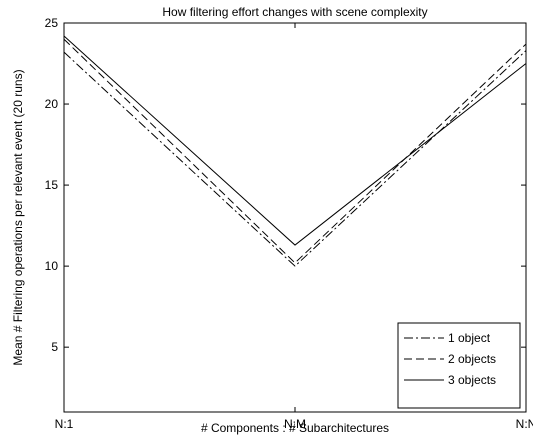  Describe the element at coordinates (472, 359) in the screenshot. I see `legend-label-2: 2 objects` at that location.